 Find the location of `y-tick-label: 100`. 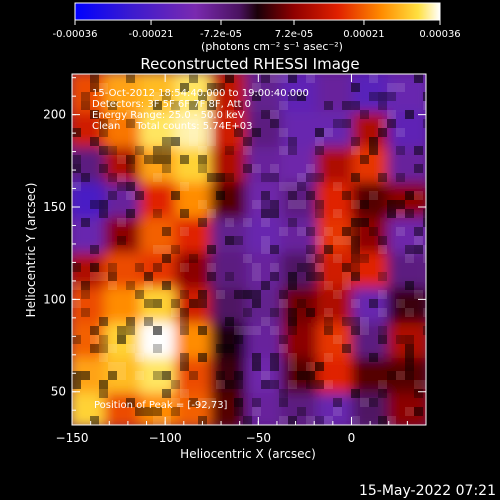

y-tick-label: 100 is located at coordinates (54, 299).